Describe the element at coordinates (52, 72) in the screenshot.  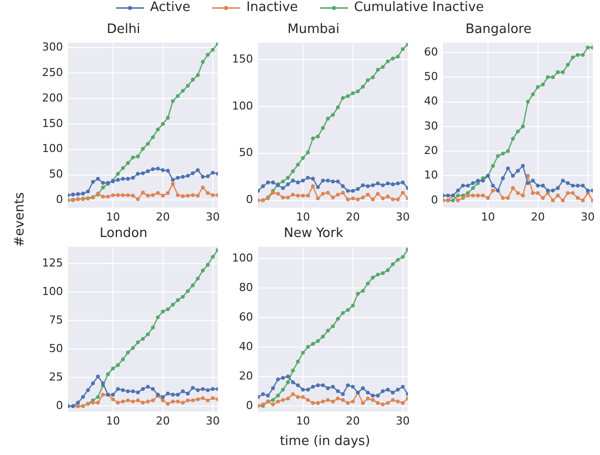
I see `y-tick-label: 250` at that location.